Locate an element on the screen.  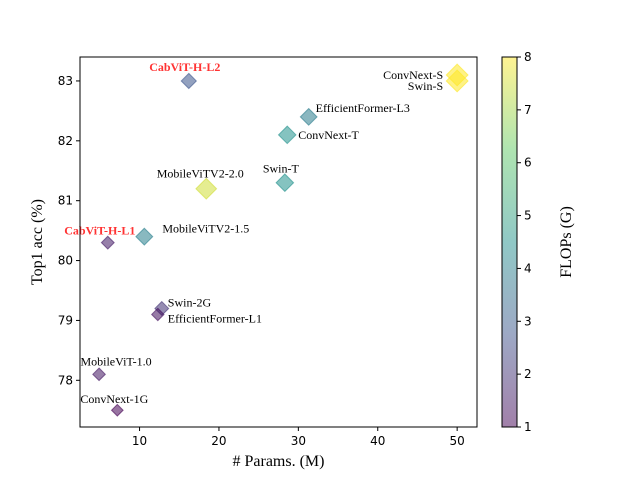
colorbar-tick-label: 4 is located at coordinates (528, 268).